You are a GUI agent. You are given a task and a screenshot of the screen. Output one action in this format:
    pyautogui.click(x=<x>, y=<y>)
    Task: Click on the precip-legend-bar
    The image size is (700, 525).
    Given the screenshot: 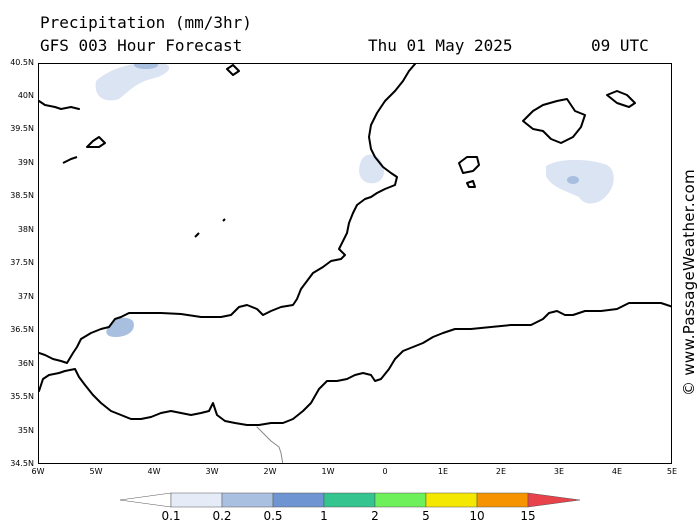 What is the action you would take?
    pyautogui.click(x=350, y=500)
    